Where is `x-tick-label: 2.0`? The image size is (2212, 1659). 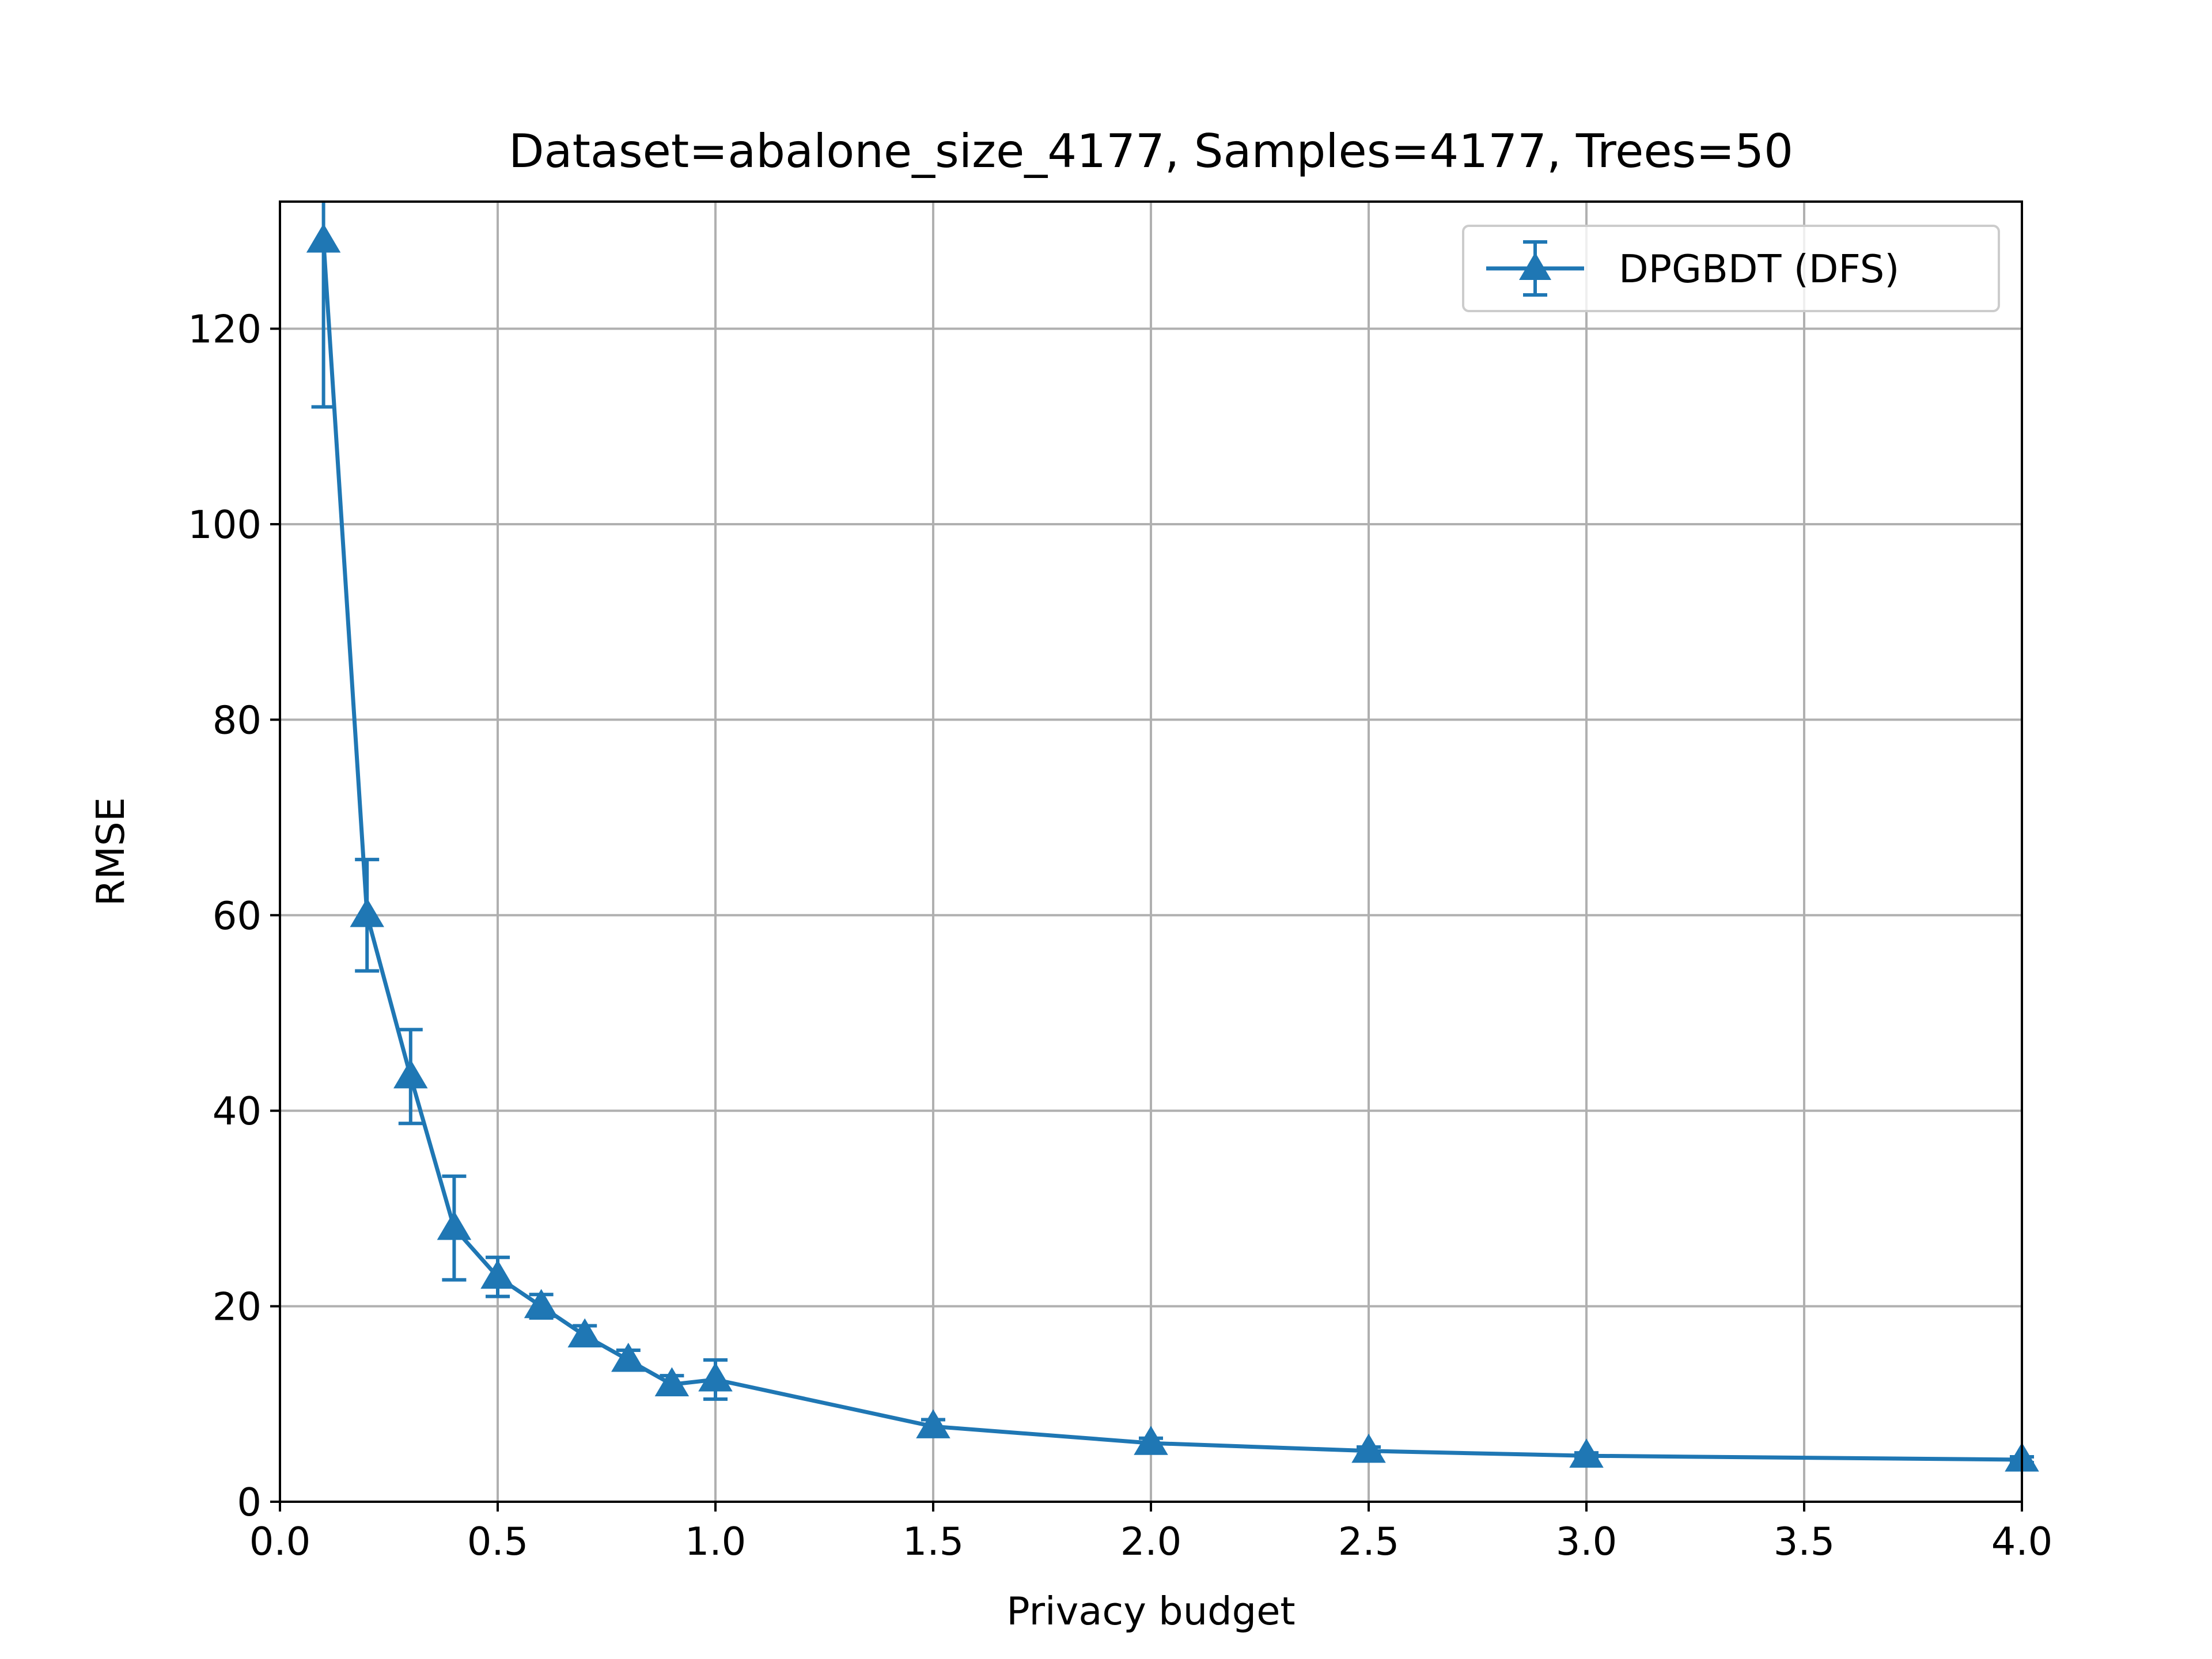 x-tick-label: 2.0 is located at coordinates (1151, 1541).